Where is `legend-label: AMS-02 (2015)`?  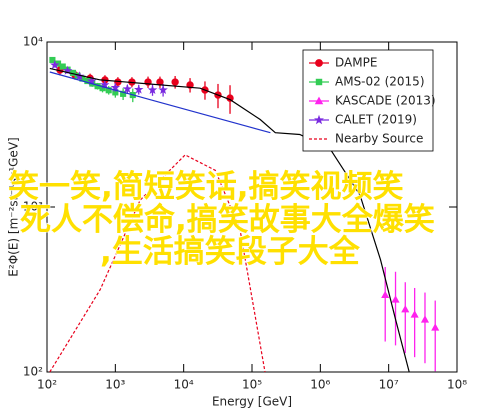 legend-label: AMS-02 (2015) is located at coordinates (380, 82).